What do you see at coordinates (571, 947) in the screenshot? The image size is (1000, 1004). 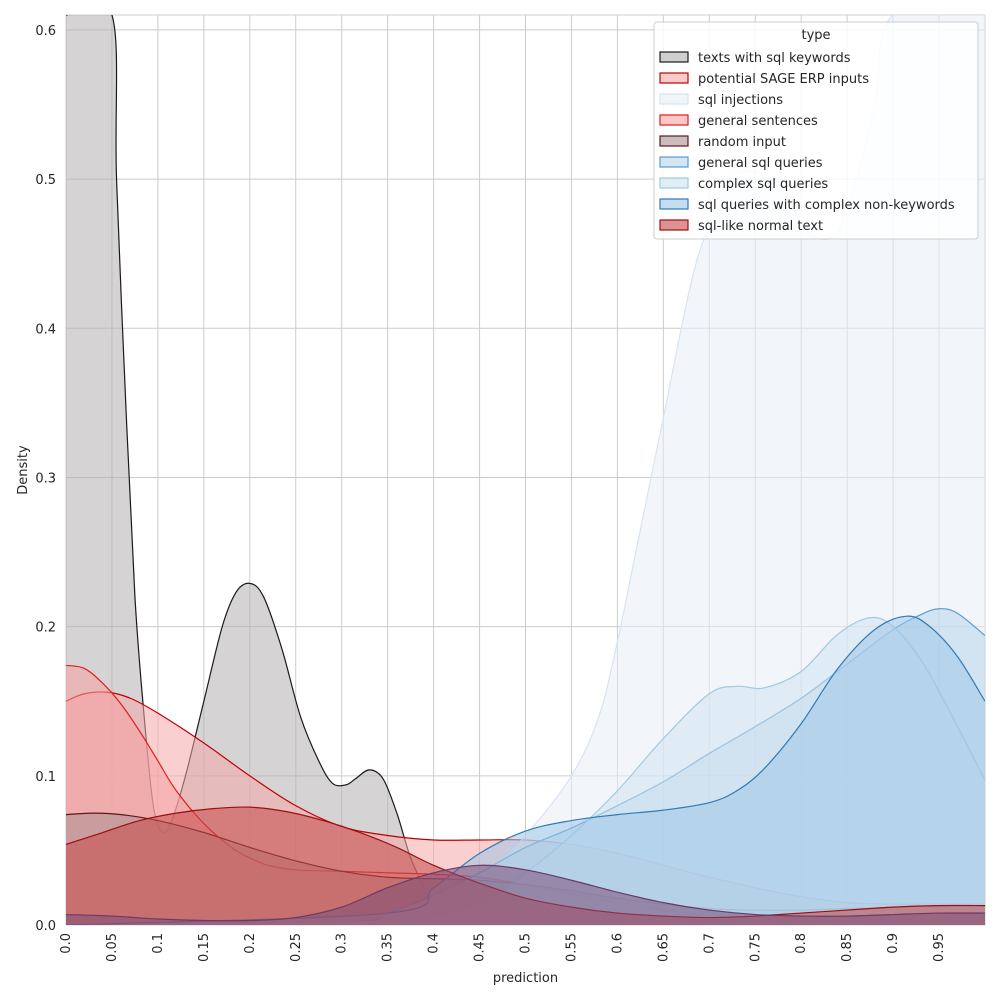 I see `x-tick-label: 0.55` at bounding box center [571, 947].